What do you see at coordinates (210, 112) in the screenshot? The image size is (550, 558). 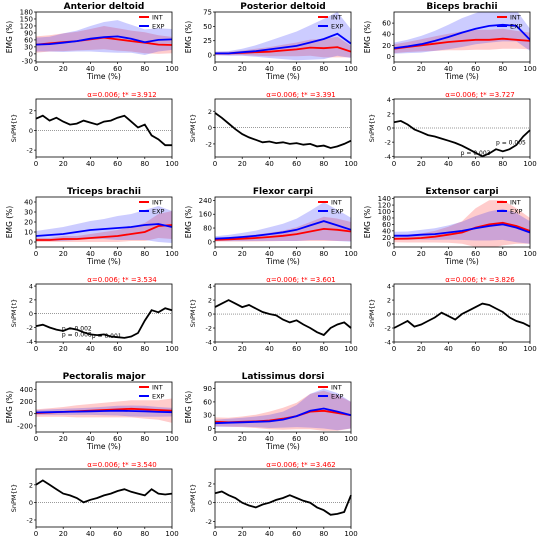 I see `spm-y-tick-label: 2` at bounding box center [210, 112].